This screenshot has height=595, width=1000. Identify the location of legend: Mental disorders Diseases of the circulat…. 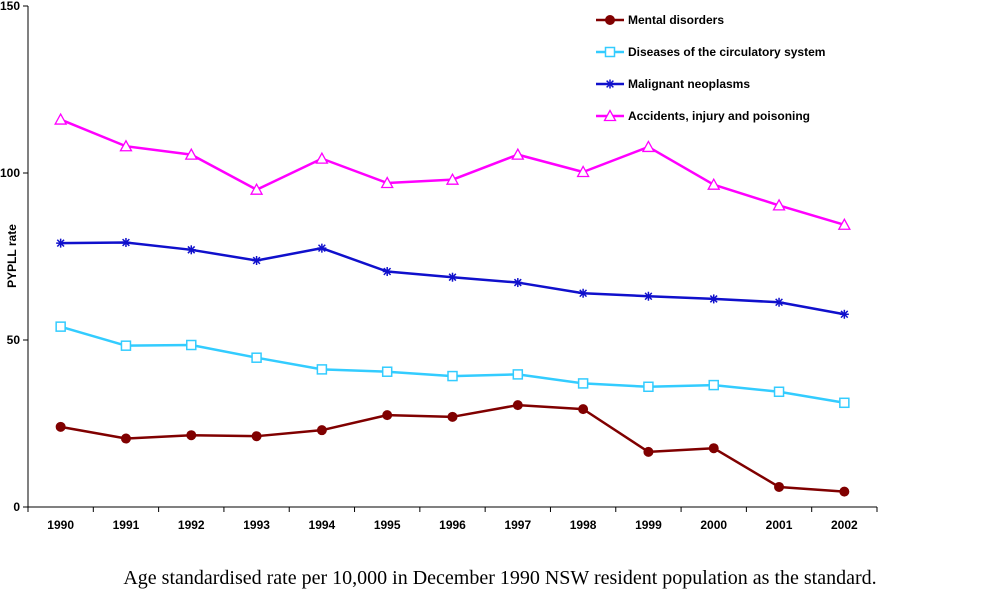
(710, 68).